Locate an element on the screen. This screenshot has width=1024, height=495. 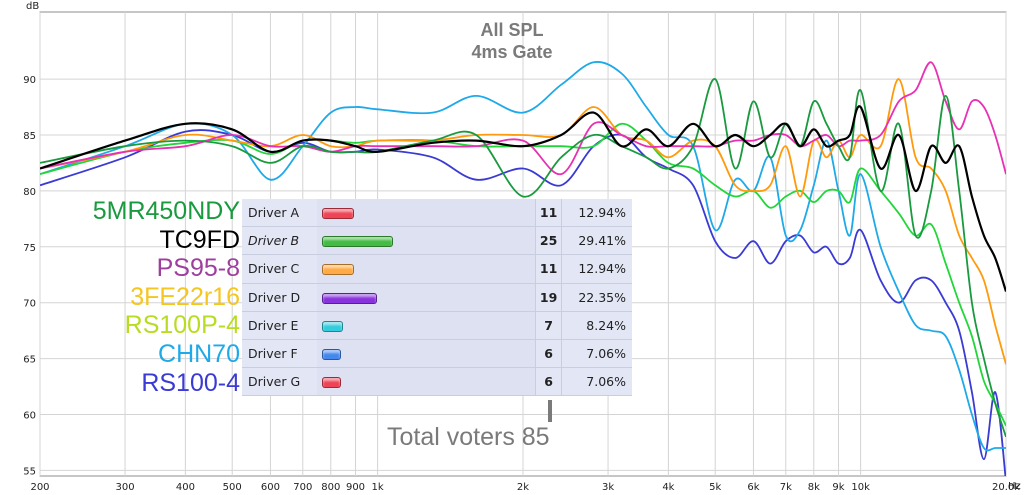
poll-row: Driver G 6 7.06% is located at coordinates (437, 382).